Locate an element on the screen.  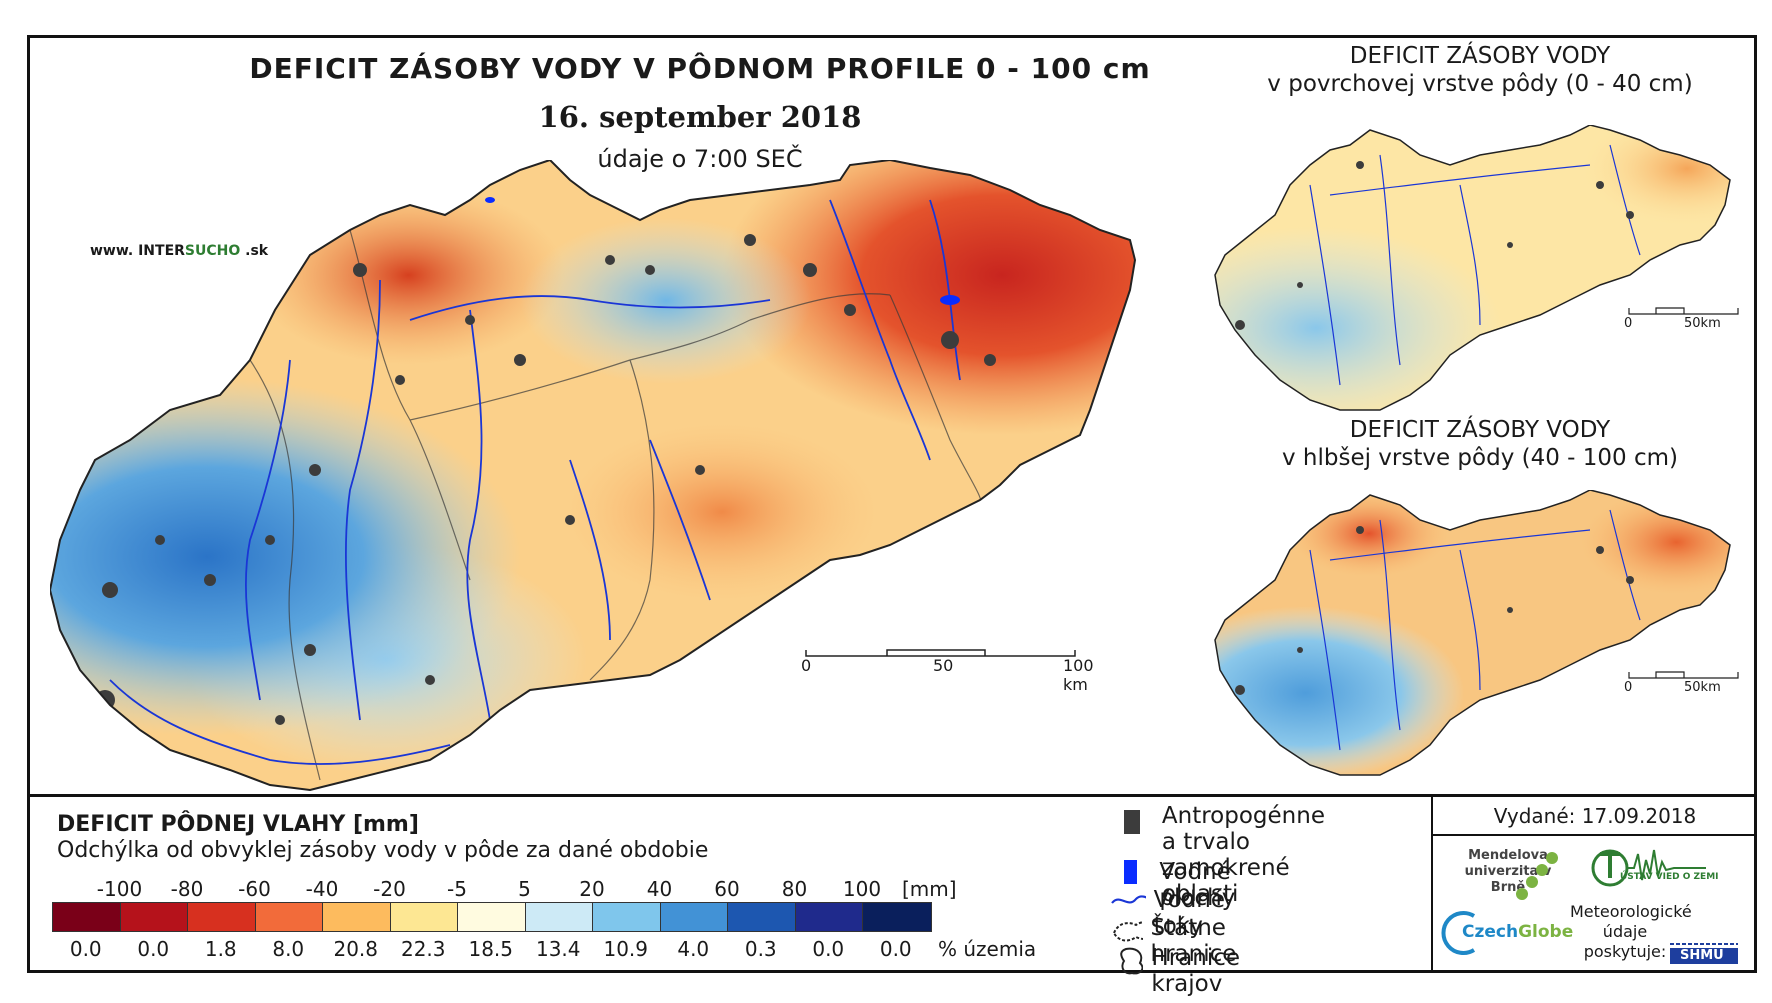
color-scale-tick-label: 5 is located at coordinates (524, 889).